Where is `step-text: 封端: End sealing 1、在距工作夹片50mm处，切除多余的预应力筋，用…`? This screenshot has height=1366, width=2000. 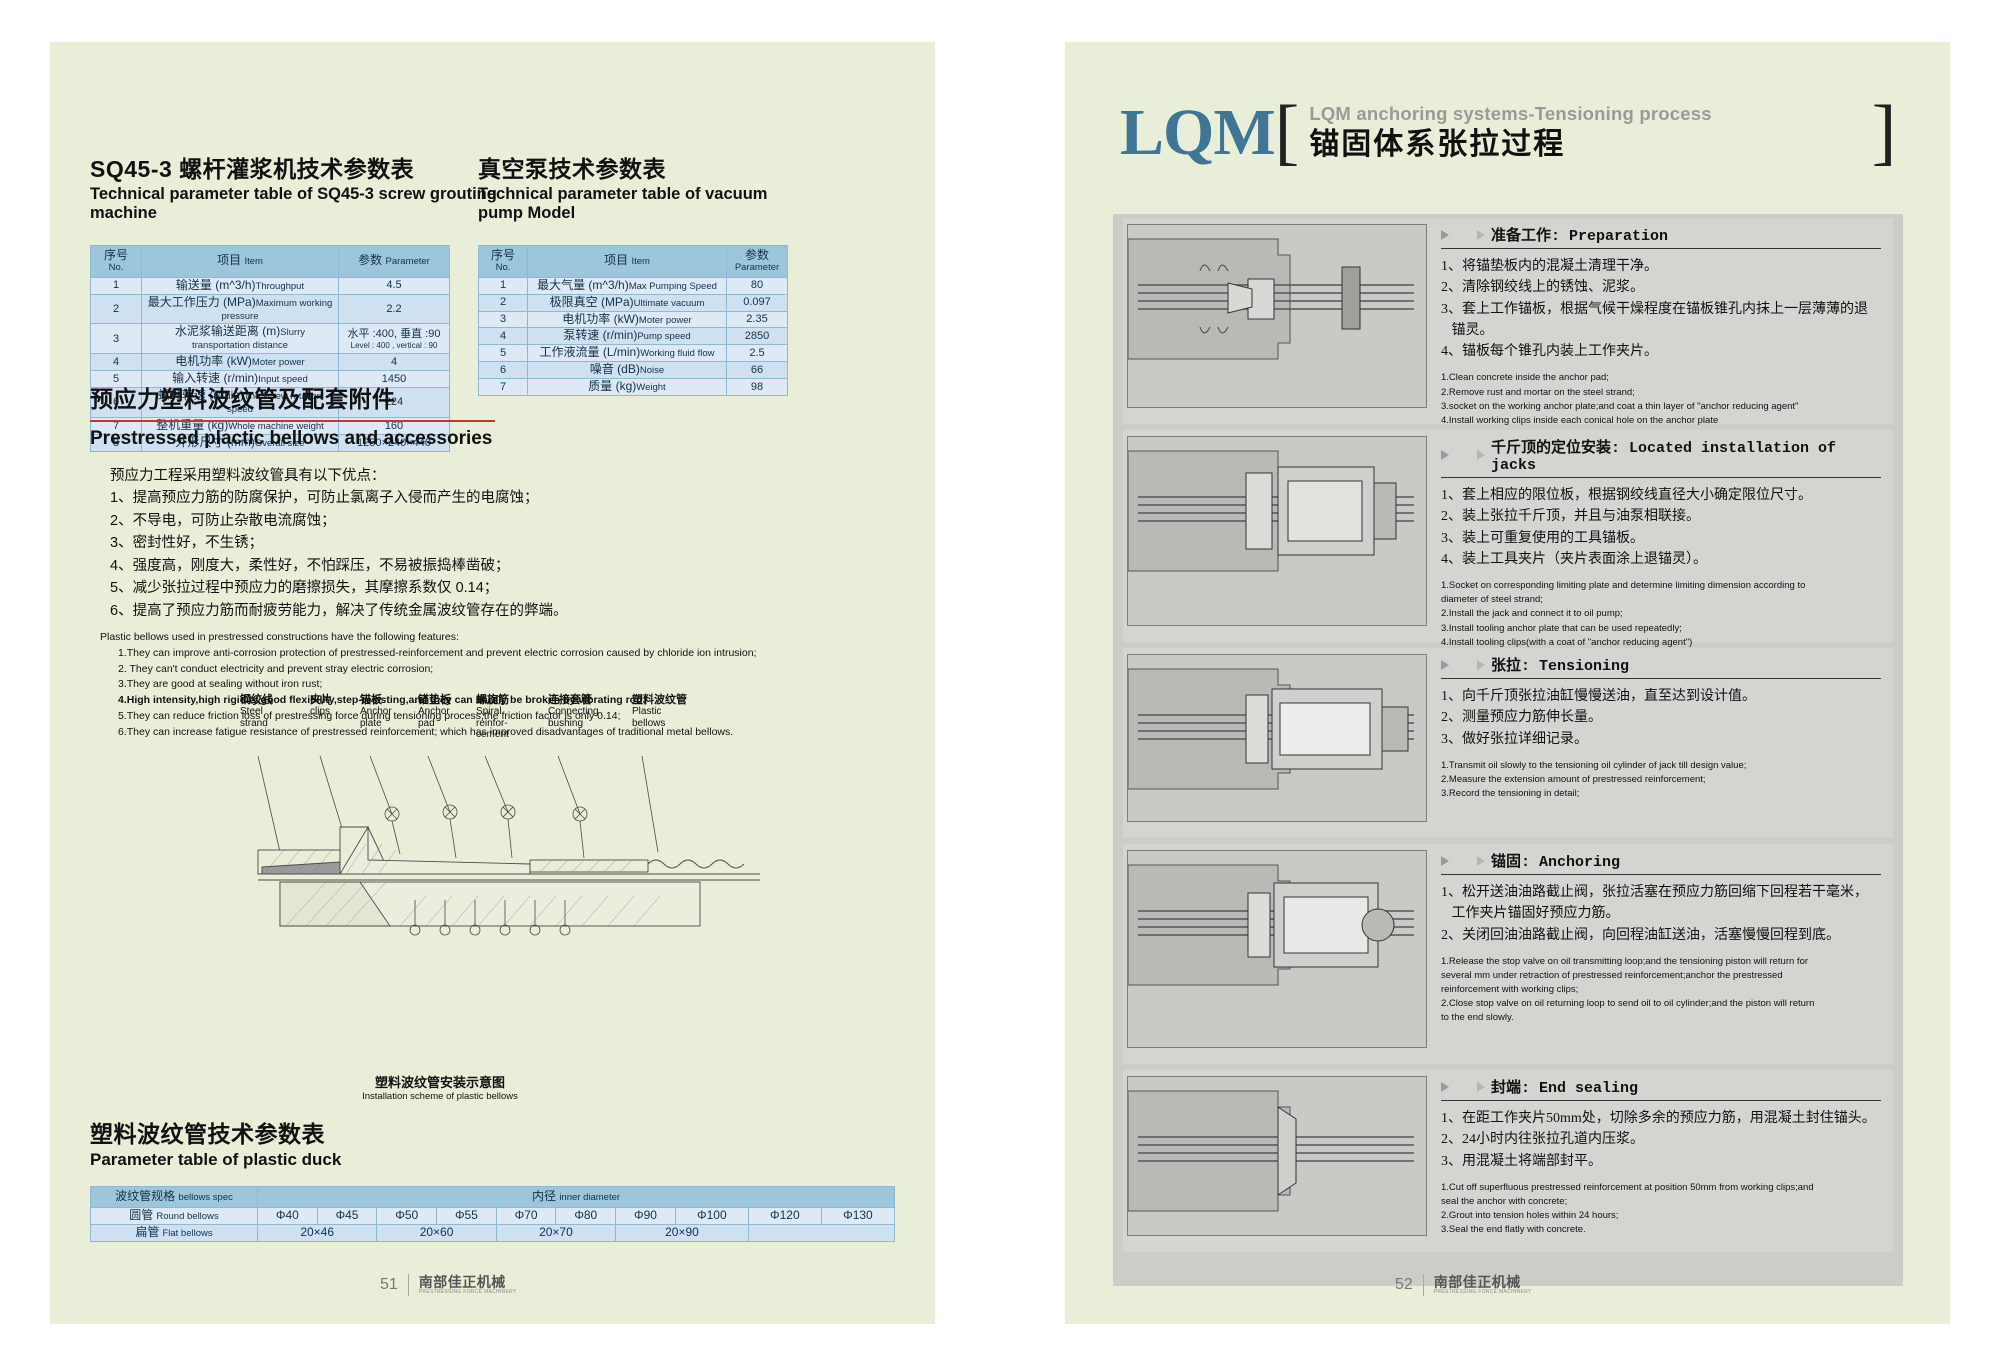
step-text: 封端: End sealing 1、在距工作夹片50mm处，切除多余的预应力筋，用… is located at coordinates (1660, 1161).